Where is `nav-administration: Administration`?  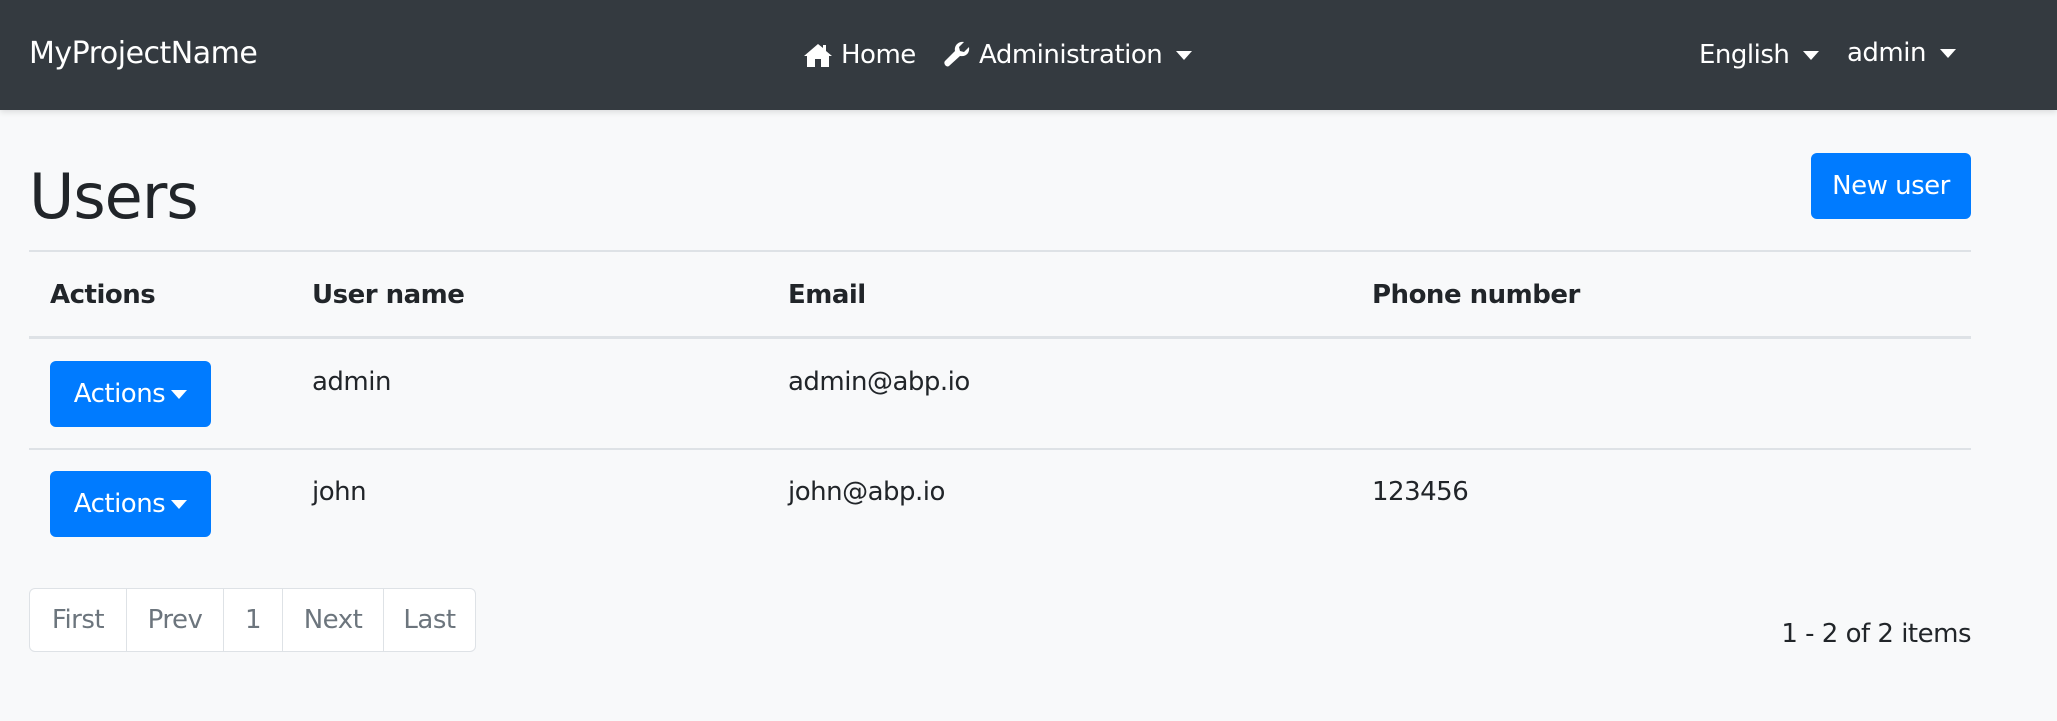 nav-administration: Administration is located at coordinates (1068, 55).